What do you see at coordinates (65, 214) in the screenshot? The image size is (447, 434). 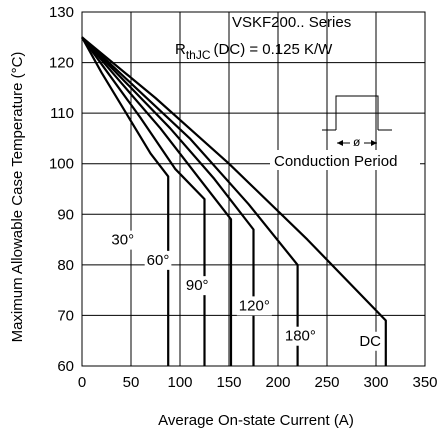 I see `y-tick-label: 90` at bounding box center [65, 214].